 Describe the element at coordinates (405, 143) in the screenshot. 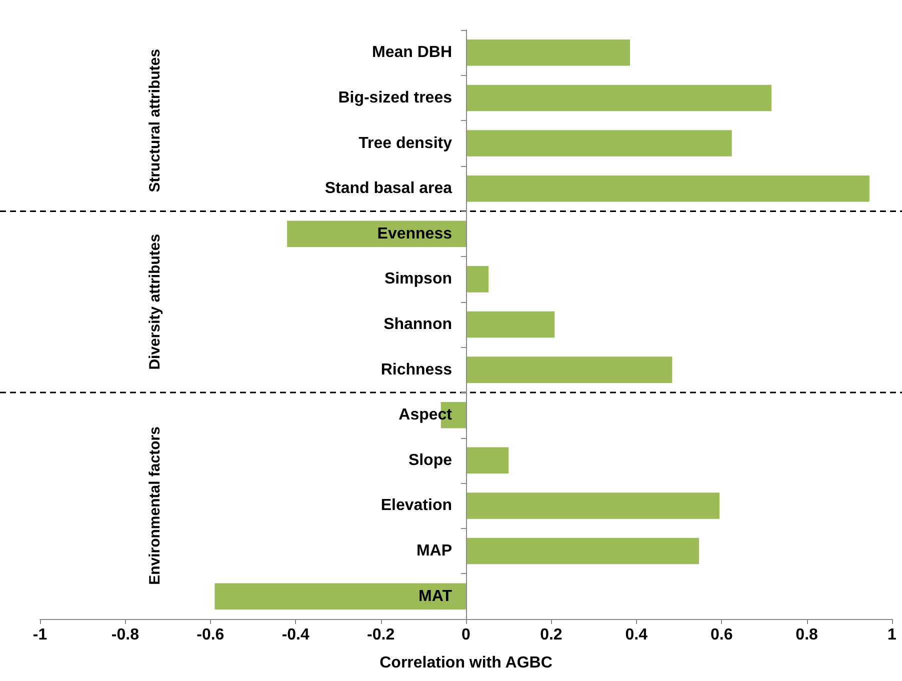

I see `y-tick-label: Tree density` at that location.